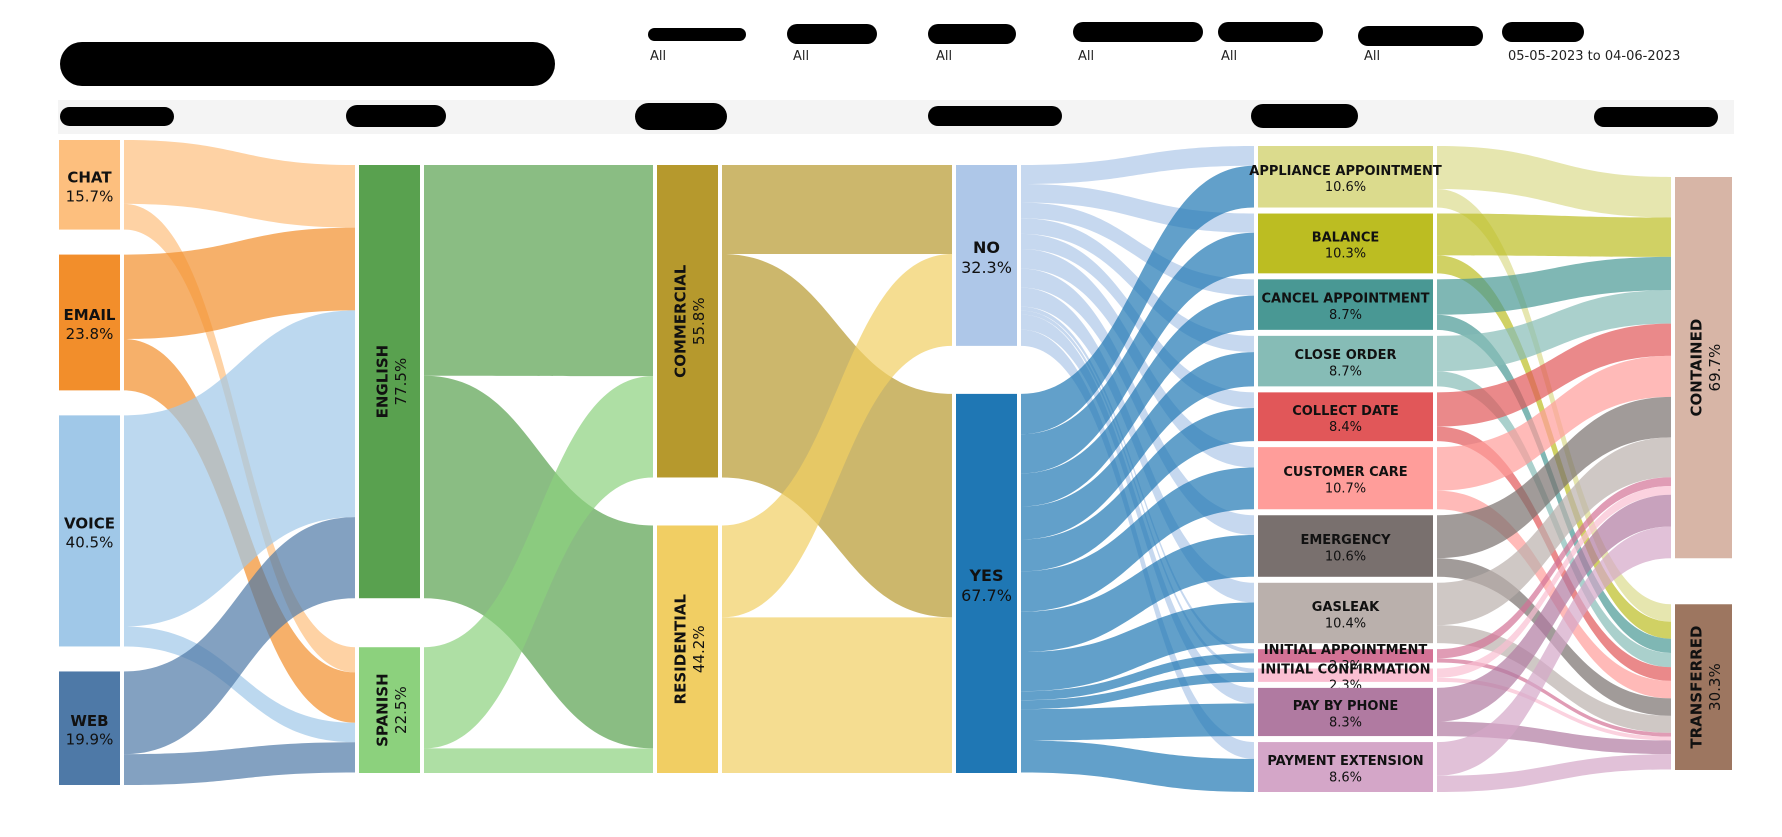 Image resolution: width=1782 pixels, height=837 pixels. What do you see at coordinates (1346, 615) in the screenshot?
I see `node-label-gasleak: GASLEAK 10.4%` at bounding box center [1346, 615].